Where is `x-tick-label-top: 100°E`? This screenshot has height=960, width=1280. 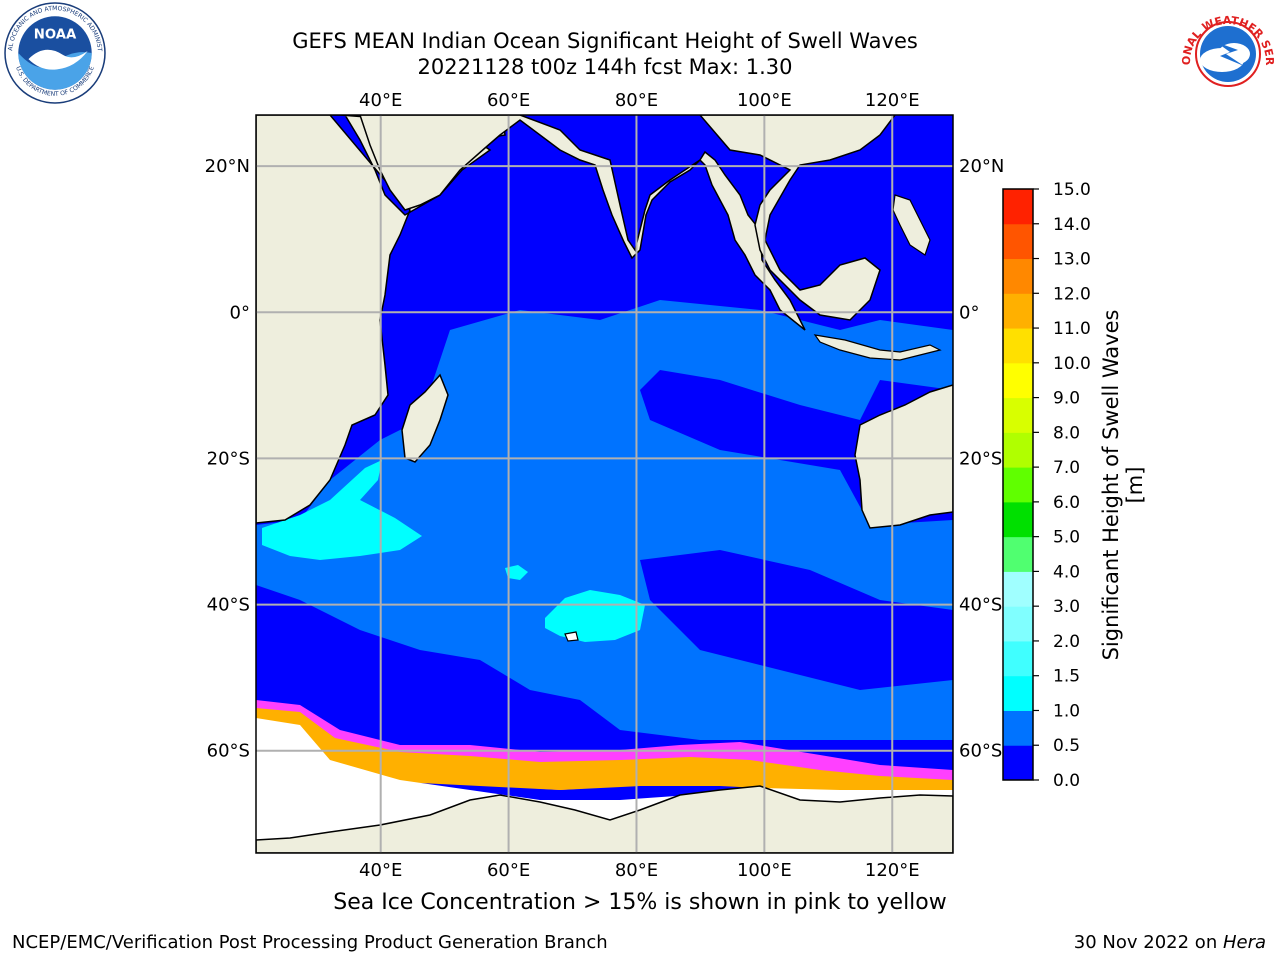 x-tick-label-top: 100°E is located at coordinates (764, 100).